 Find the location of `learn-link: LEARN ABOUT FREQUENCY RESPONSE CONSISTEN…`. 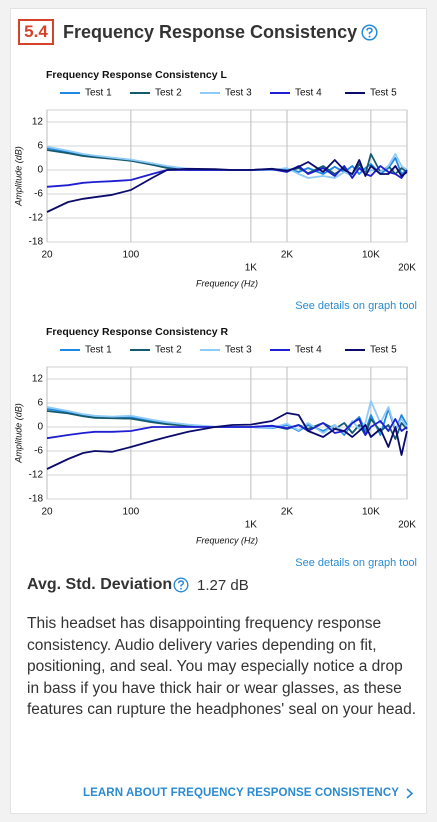

learn-link: LEARN ABOUT FREQUENCY RESPONSE CONSISTEN… is located at coordinates (240, 793).